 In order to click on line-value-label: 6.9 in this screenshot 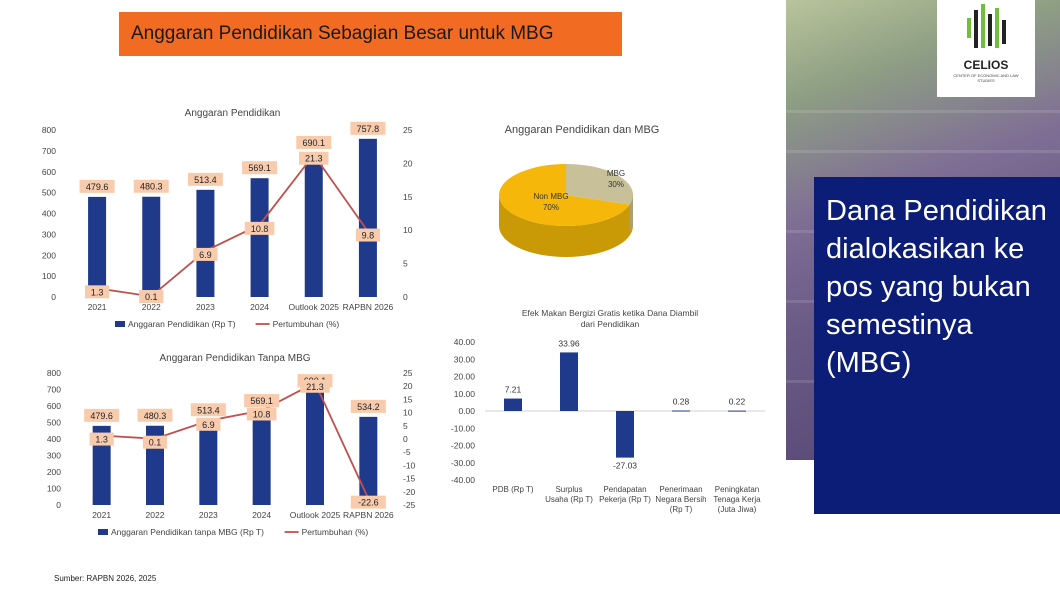, I will do `click(208, 425)`.